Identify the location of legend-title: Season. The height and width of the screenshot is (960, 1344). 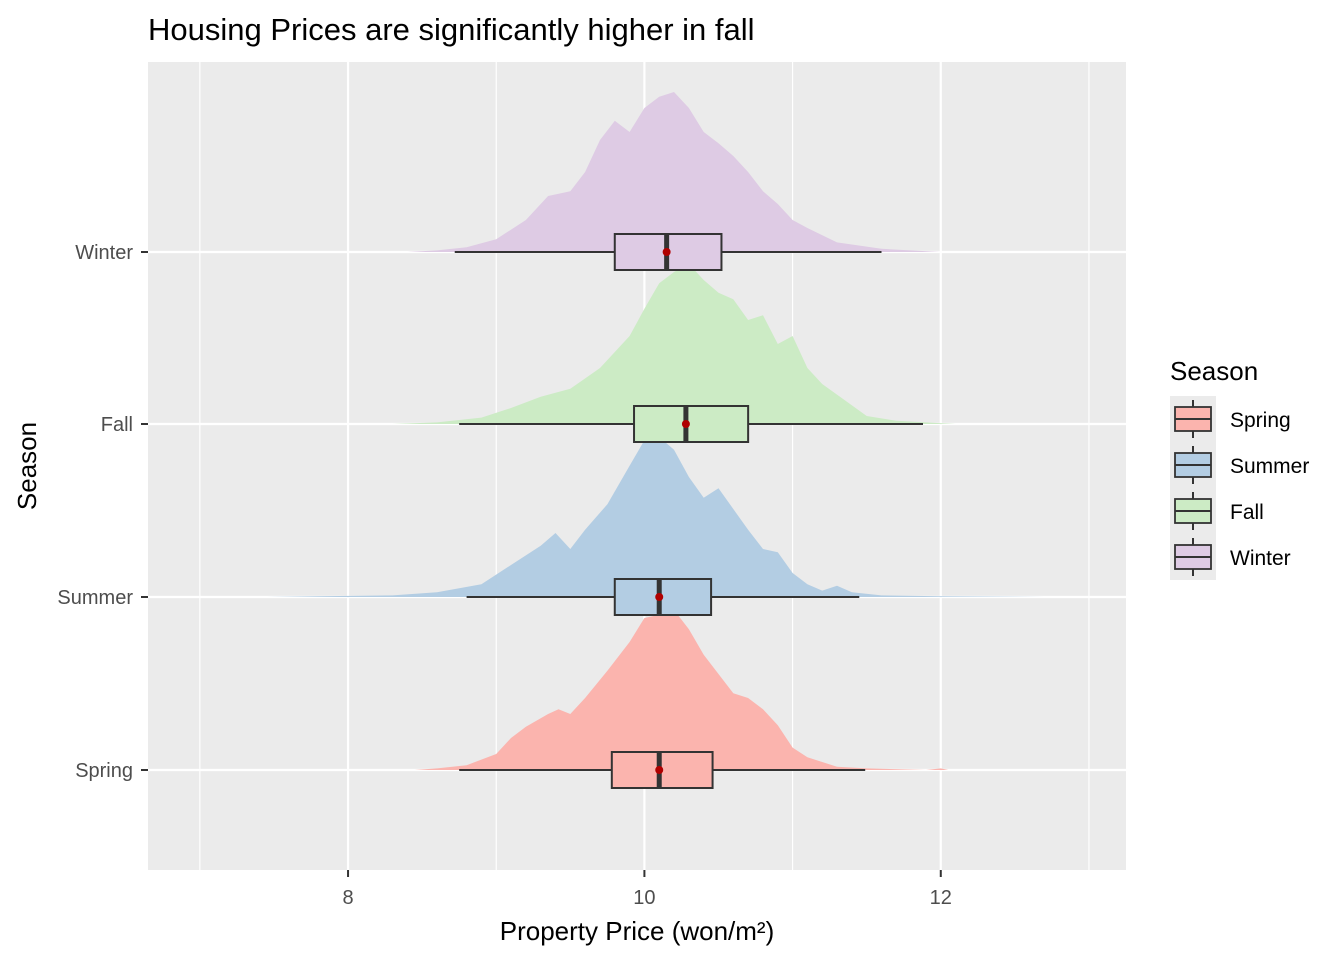
(1214, 371).